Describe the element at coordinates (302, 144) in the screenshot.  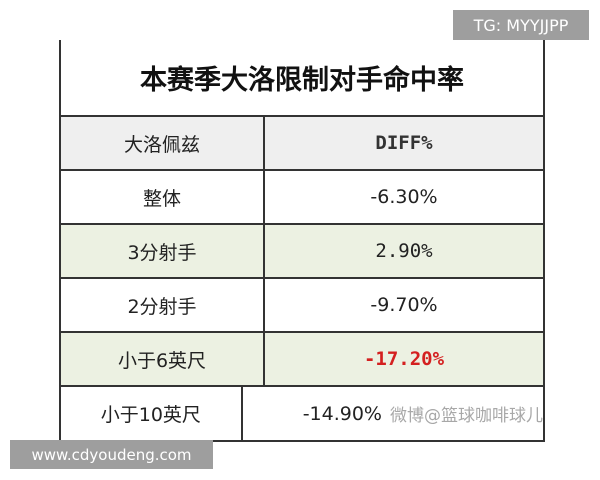
I see `header-row: 大洛佩兹 DIFF%` at that location.